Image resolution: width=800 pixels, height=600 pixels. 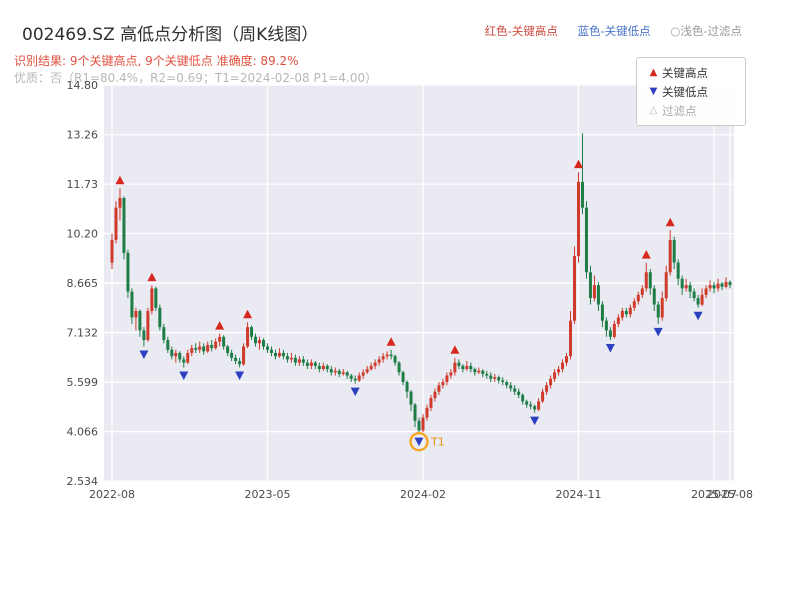 I want to click on recognition-result-line: 识别结果: 9个关键高点, 9个关键低点 准确度: 89.2%, so click(x=156, y=61).